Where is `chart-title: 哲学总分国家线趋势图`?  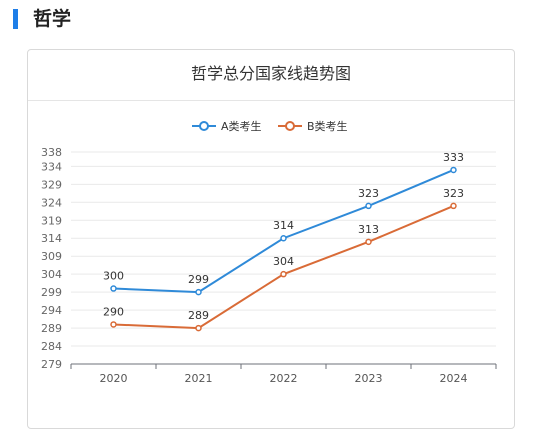
chart-title: 哲学总分国家线趋势图 is located at coordinates (271, 75).